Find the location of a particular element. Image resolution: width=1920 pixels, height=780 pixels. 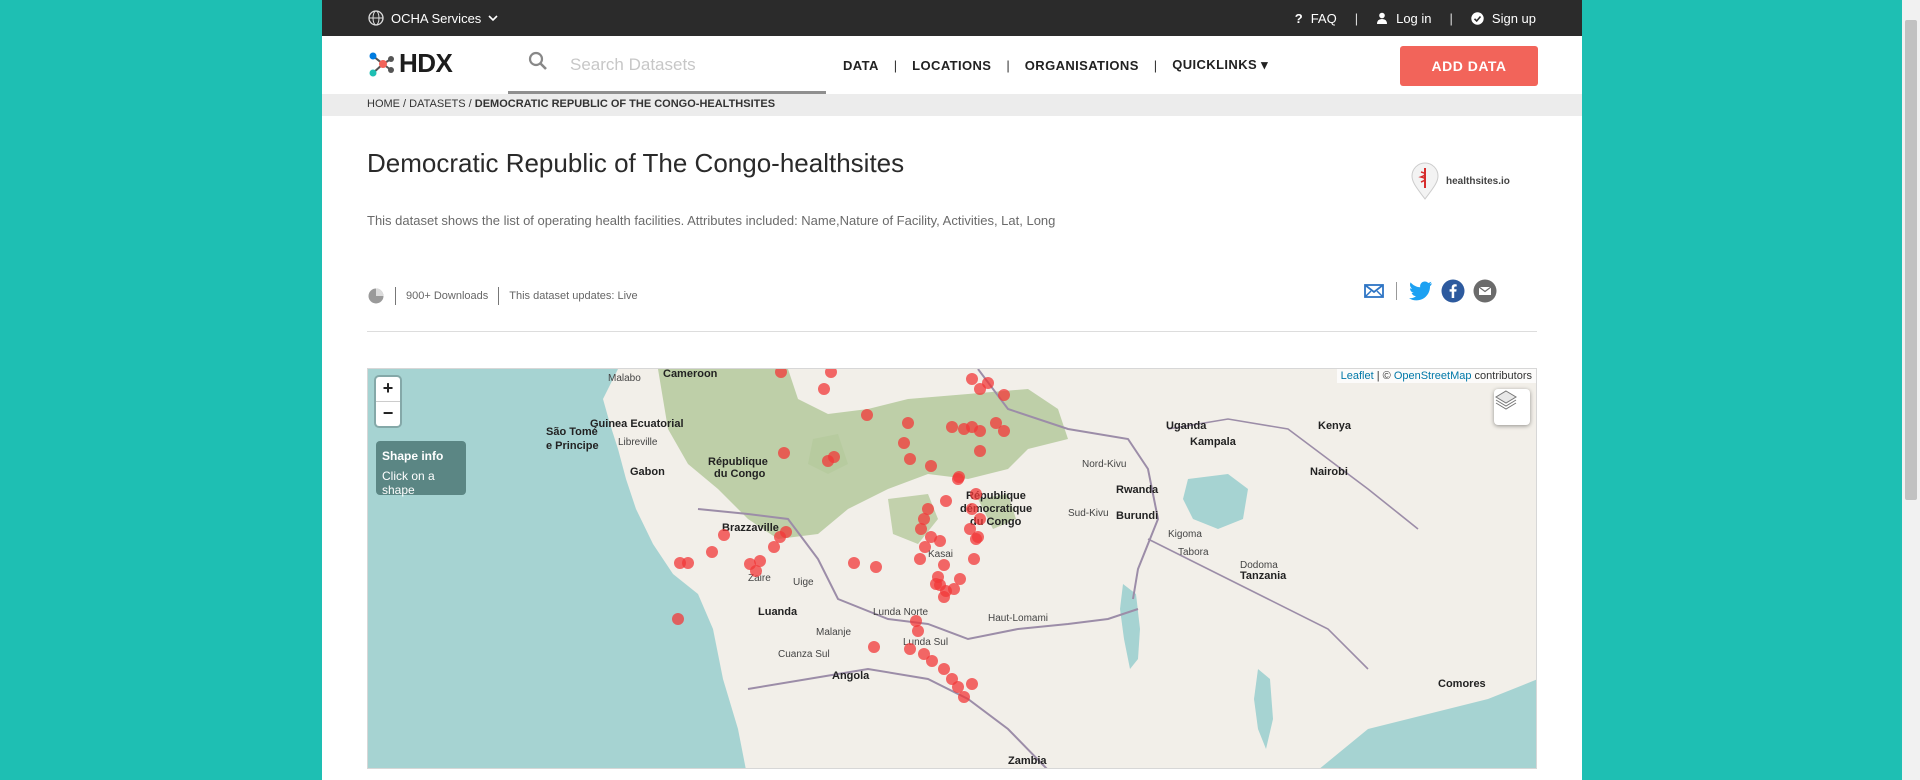

attribution-suffix: contributors is located at coordinates (1501, 376).